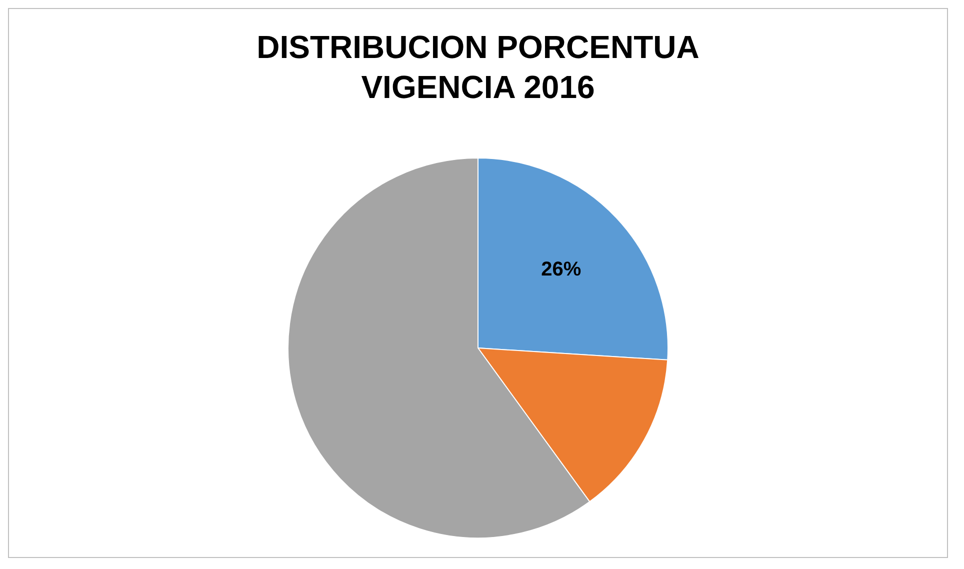 This screenshot has width=964, height=569. What do you see at coordinates (478, 67) in the screenshot?
I see `chart-title: DISTRIBUCION PORCENTUA VIGENCIA 2016` at bounding box center [478, 67].